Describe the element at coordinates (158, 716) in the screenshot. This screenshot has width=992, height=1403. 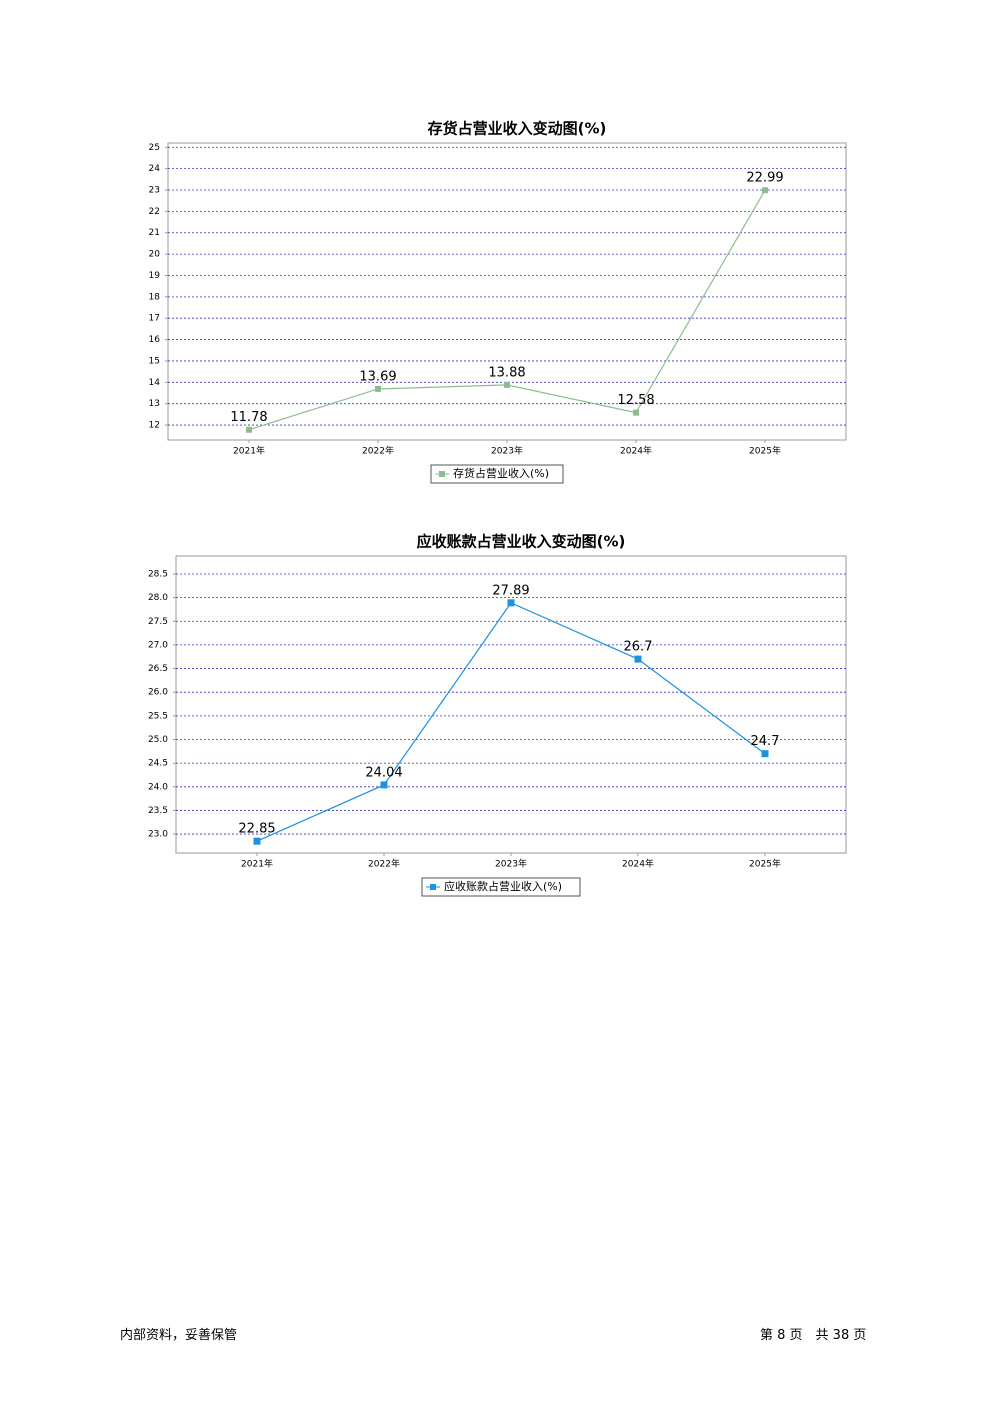
I see `y-tick-label: 25.5` at that location.